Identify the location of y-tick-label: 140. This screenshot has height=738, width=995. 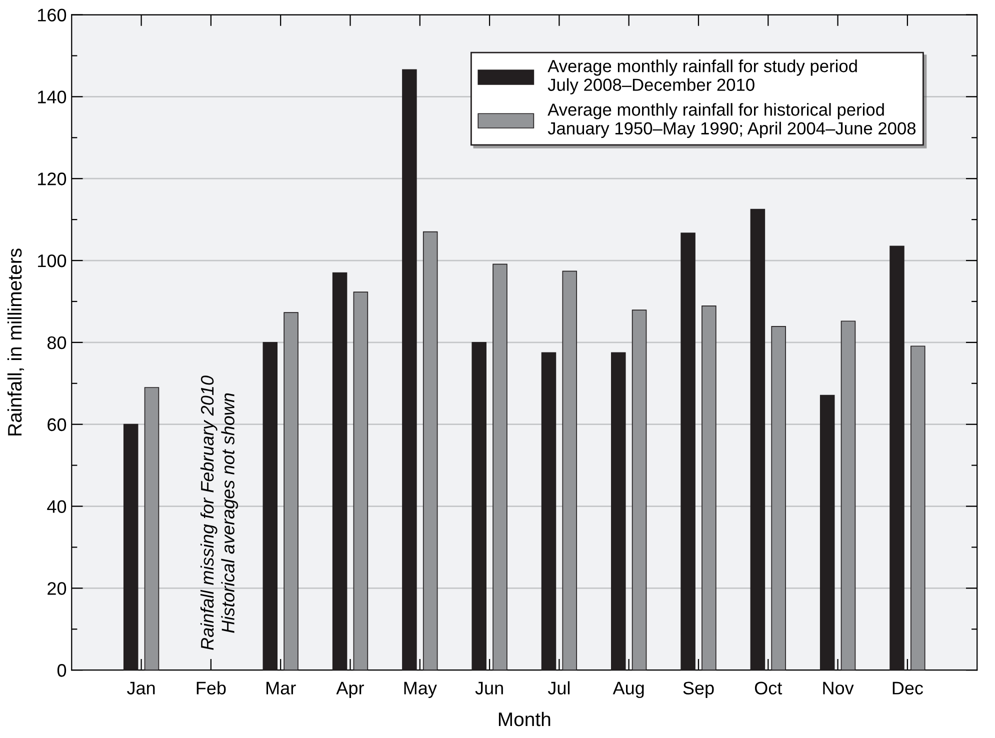
(52, 97).